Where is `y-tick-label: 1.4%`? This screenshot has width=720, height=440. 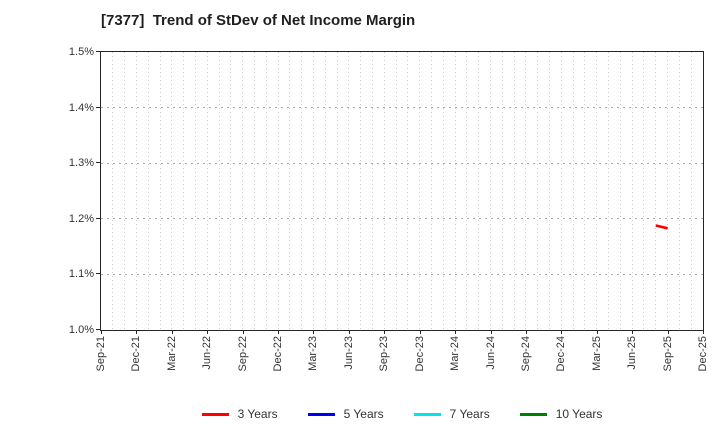
y-tick-label: 1.4% is located at coordinates (81, 107).